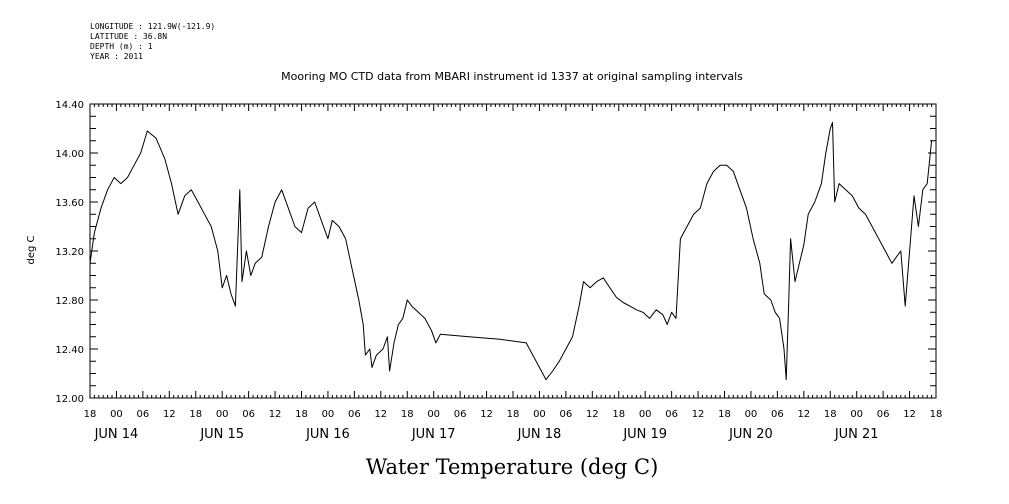  I want to click on x-day-label: JUN 15, so click(221, 434).